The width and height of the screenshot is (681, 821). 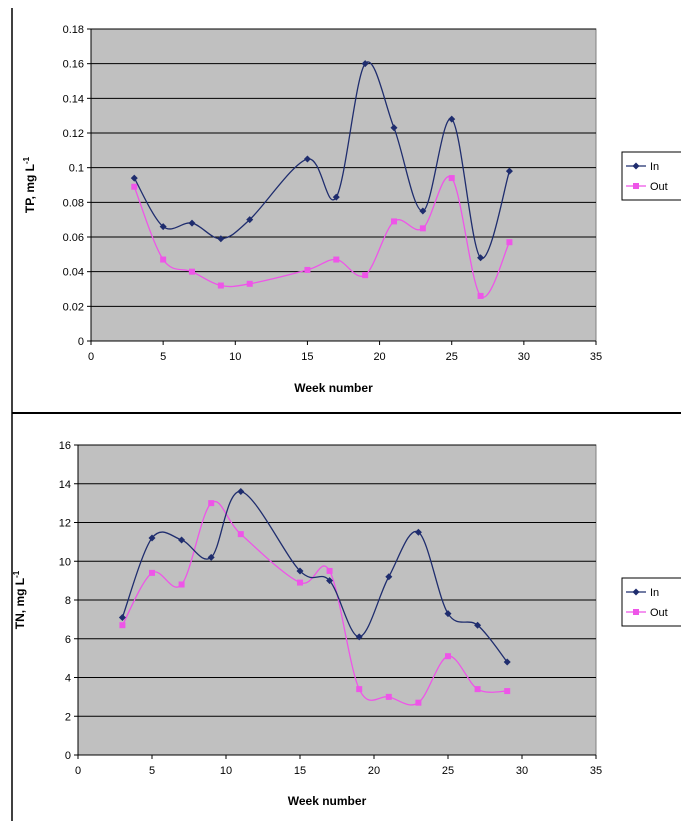 What do you see at coordinates (76, 169) in the screenshot?
I see `y-tick-label: 0.1` at bounding box center [76, 169].